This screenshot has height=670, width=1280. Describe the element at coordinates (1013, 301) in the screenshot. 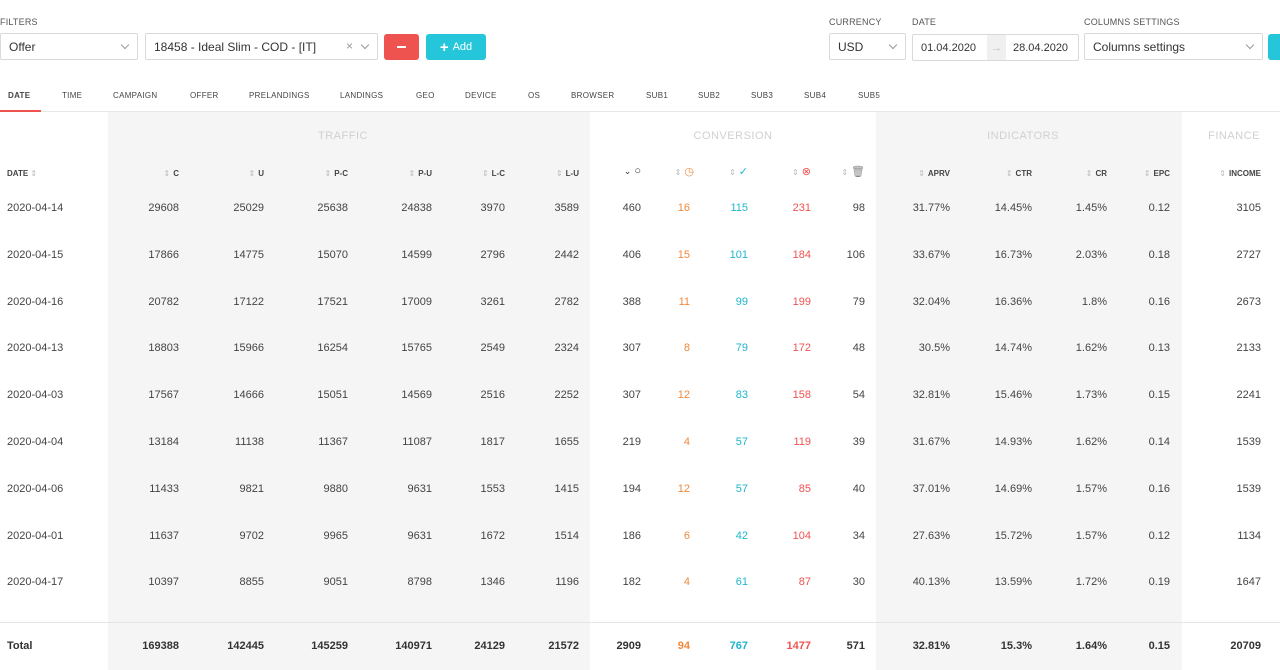

I see `cell-ctr: 16.36%` at that location.